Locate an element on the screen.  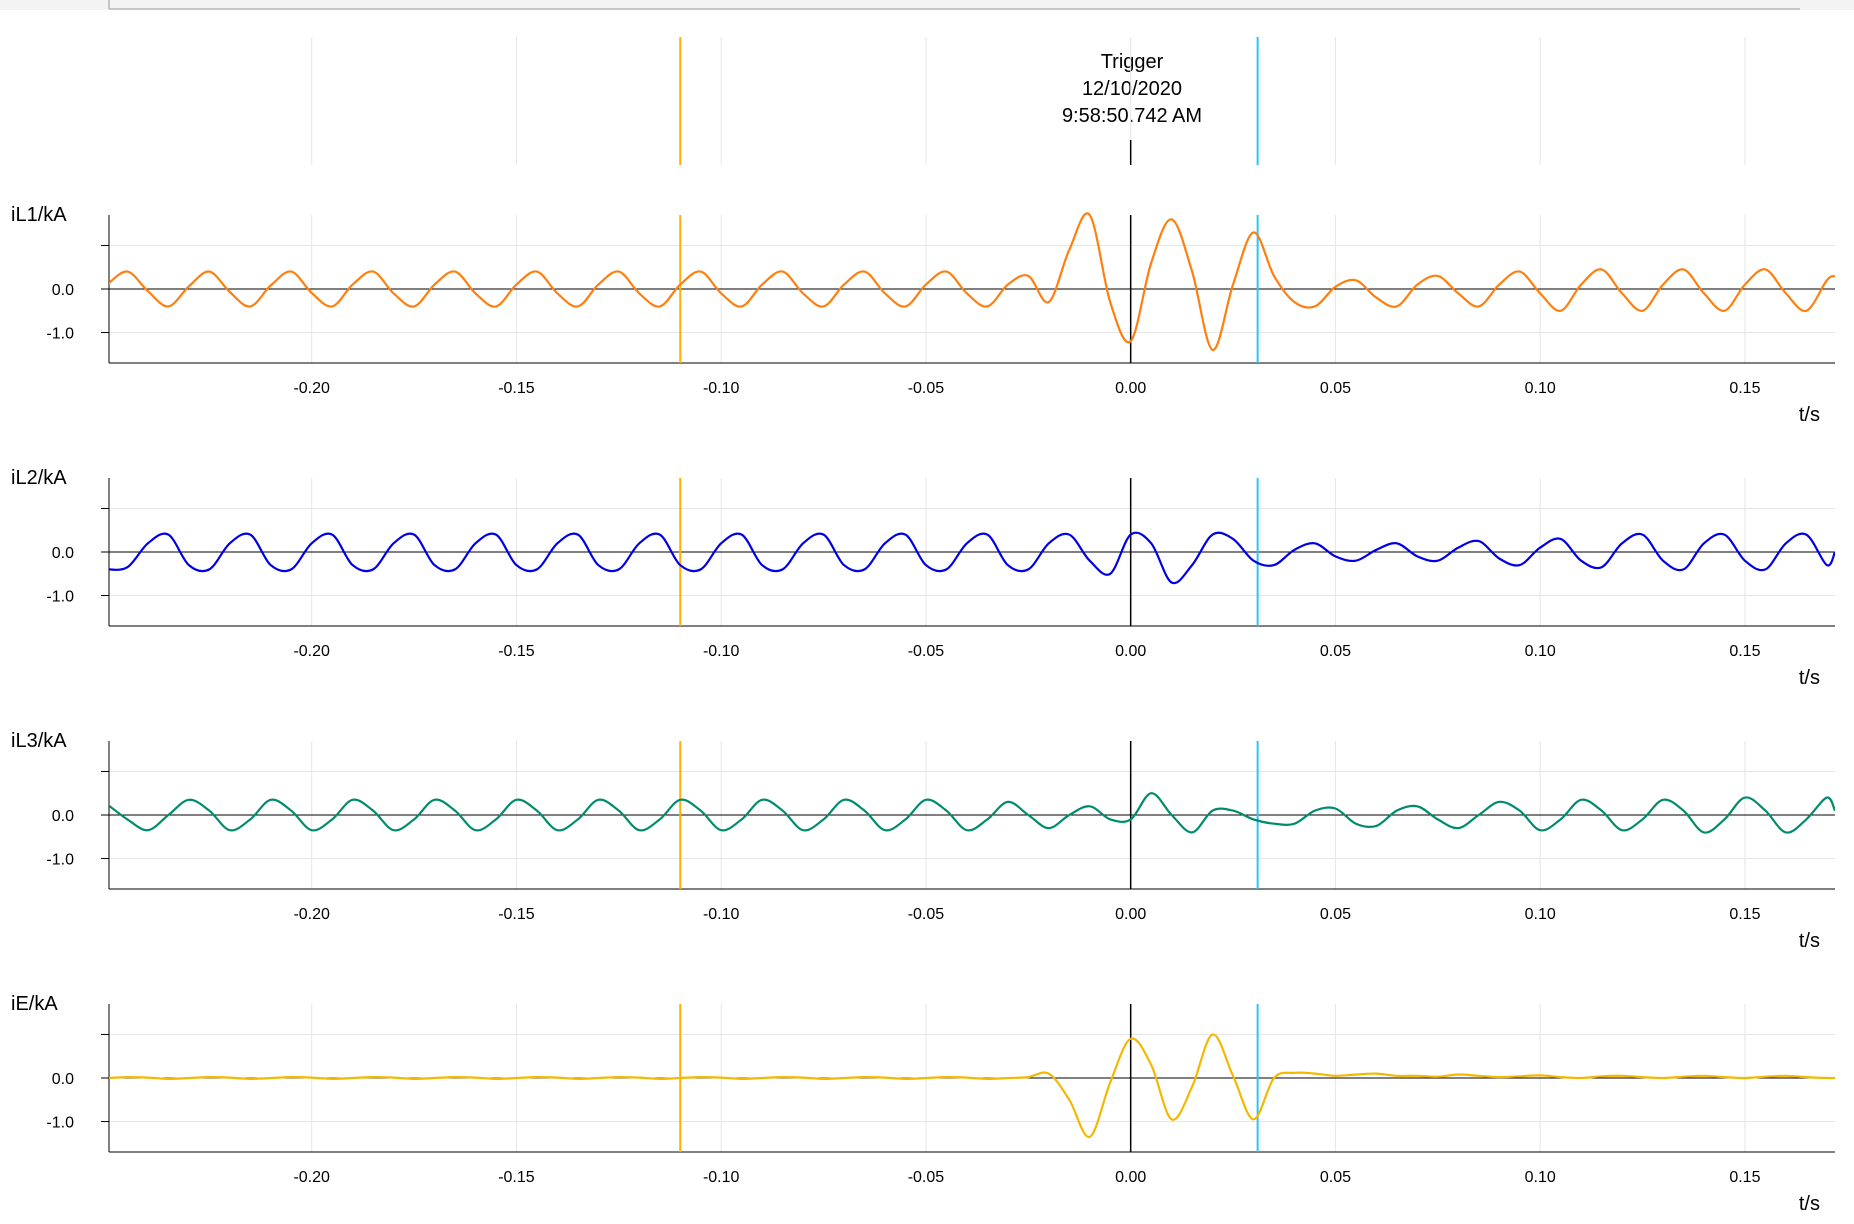
y-axis-label: iL3/kA is located at coordinates (39, 741).